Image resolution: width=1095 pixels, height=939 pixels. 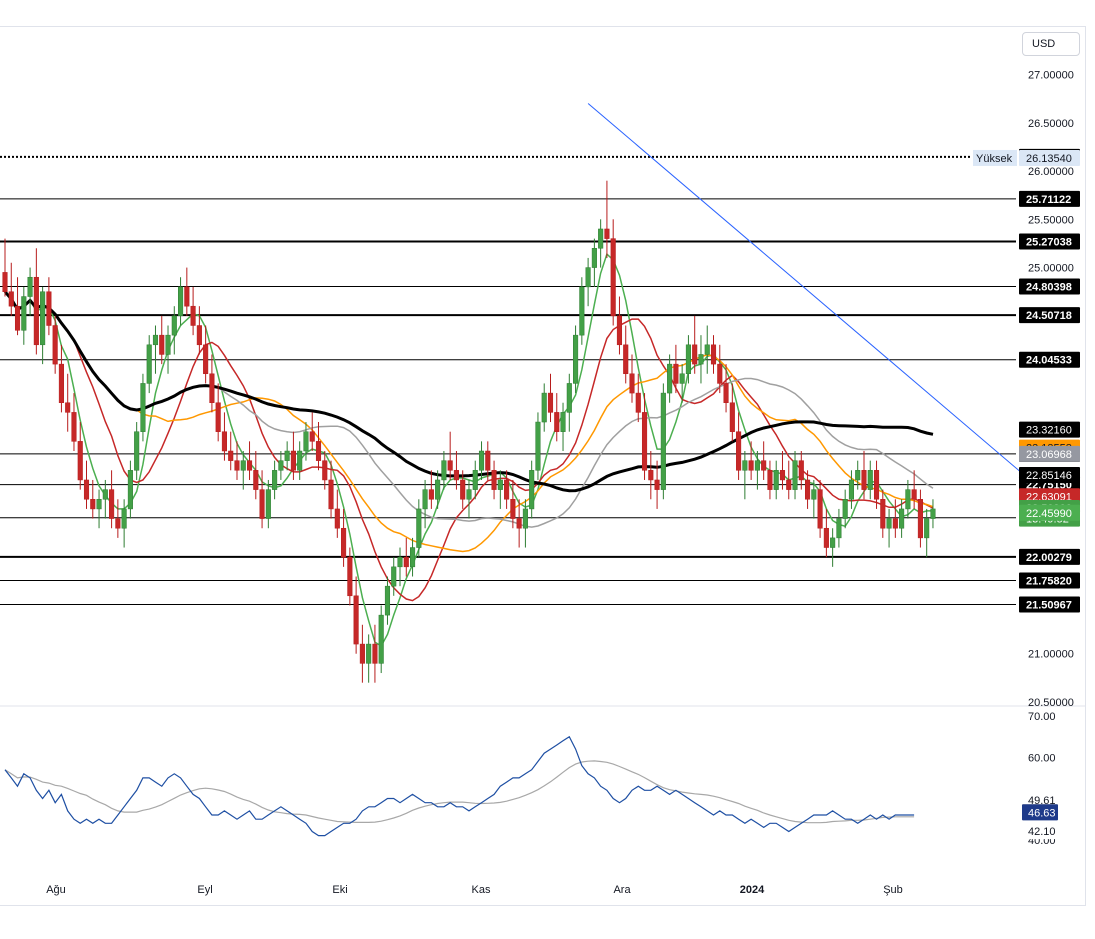 I want to click on price-tick-label: 26.00000, so click(x=1051, y=172).